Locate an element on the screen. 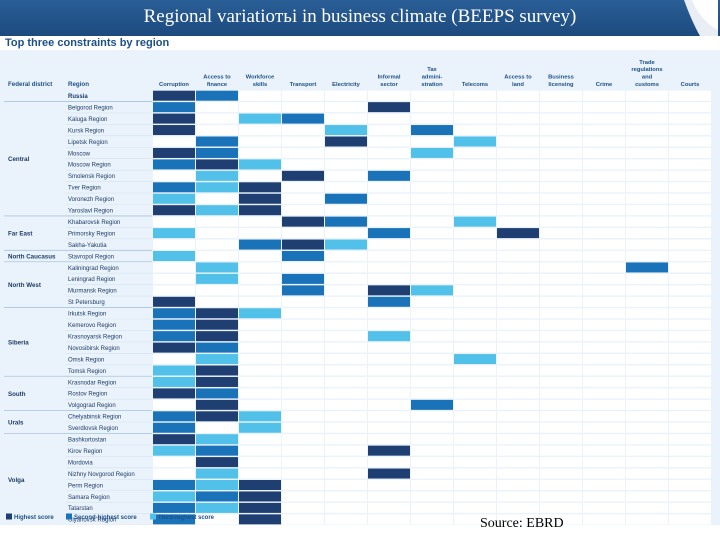 The image size is (720, 540). column-header-11: Trade is located at coordinates (647, 63).